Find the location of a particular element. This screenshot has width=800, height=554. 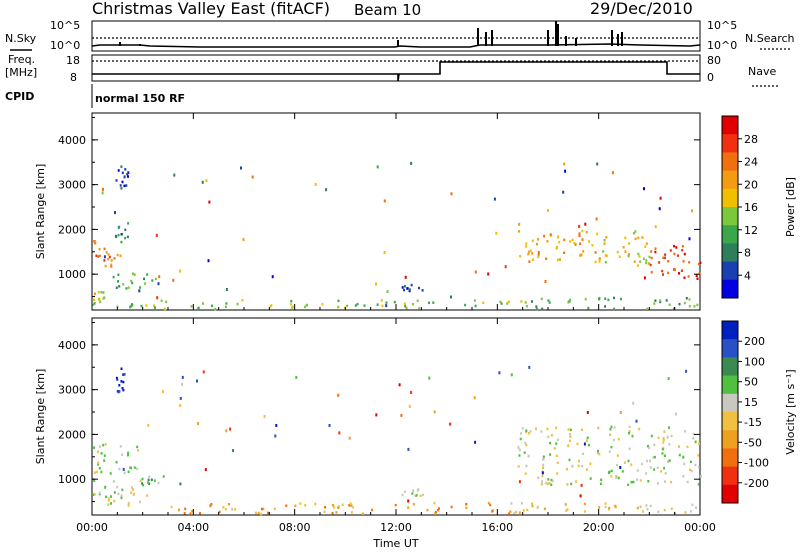

colorbar-tick-label: 15 is located at coordinates (751, 402).